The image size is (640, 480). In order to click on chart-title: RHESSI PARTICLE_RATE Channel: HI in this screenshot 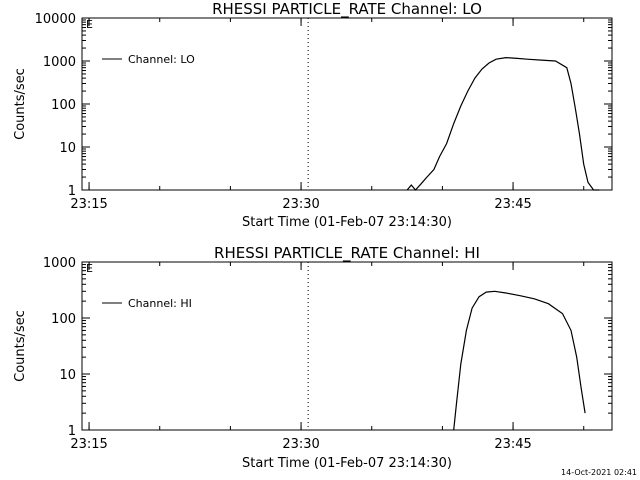, I will do `click(347, 253)`.